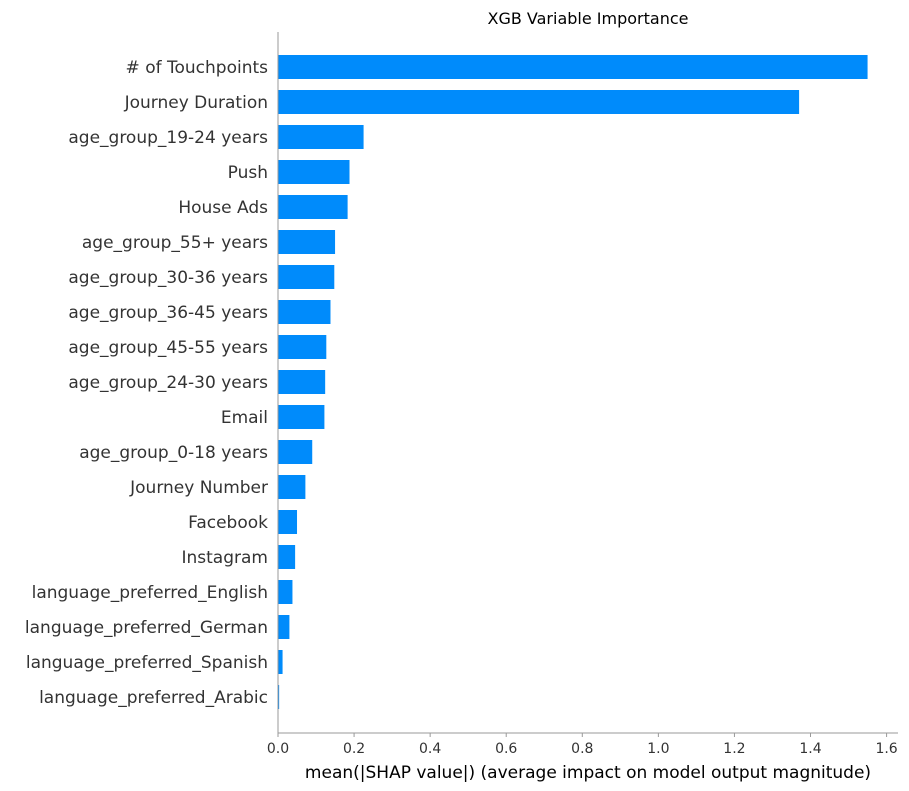 This screenshot has width=909, height=791. What do you see at coordinates (810, 749) in the screenshot?
I see `x-tick-label: 1.4` at bounding box center [810, 749].